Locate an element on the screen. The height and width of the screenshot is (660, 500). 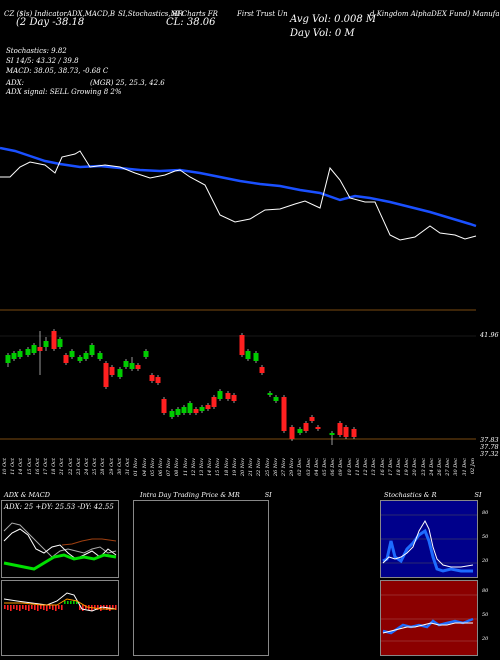
si-signal-line is located at coordinates (427, 628).